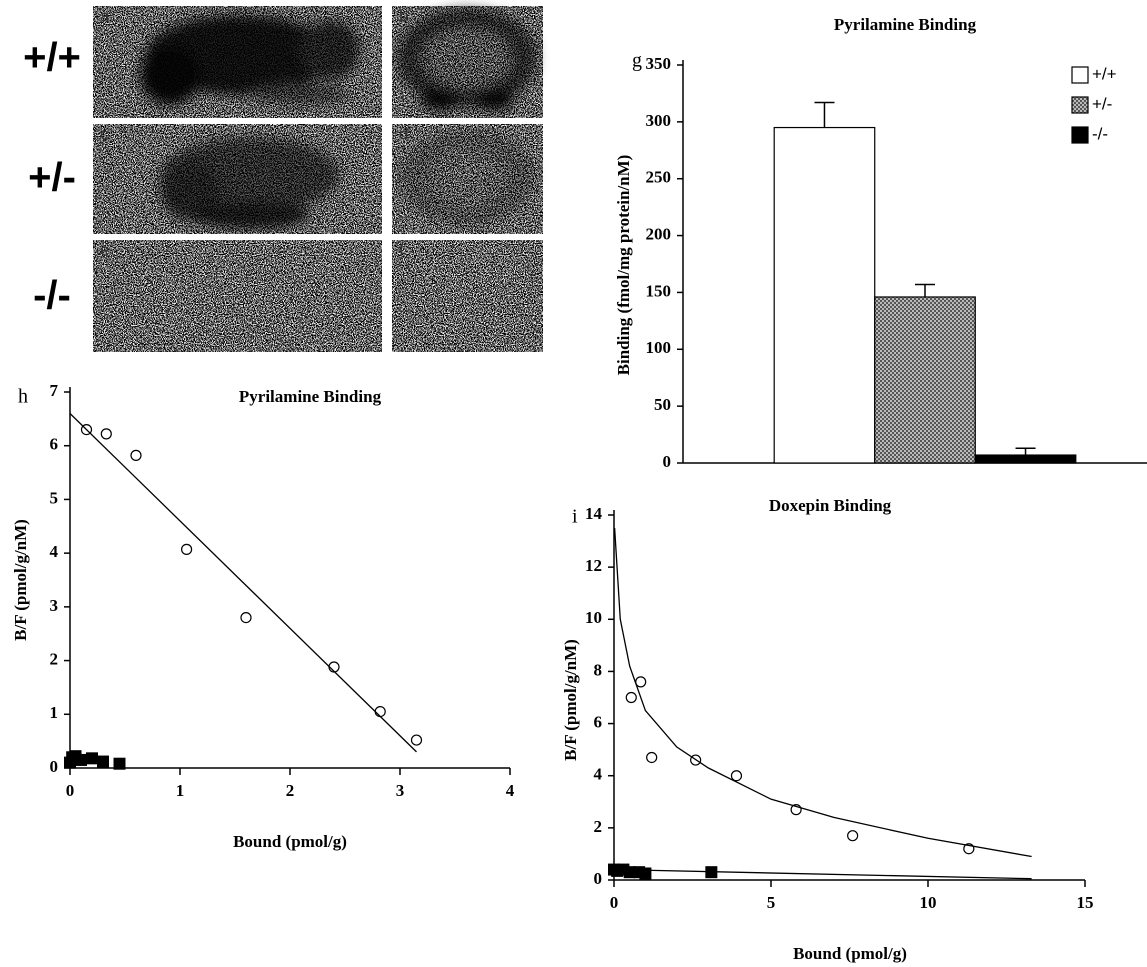 This screenshot has height=967, width=1147. What do you see at coordinates (403, 15) in the screenshot?
I see `panel-label: b` at bounding box center [403, 15].